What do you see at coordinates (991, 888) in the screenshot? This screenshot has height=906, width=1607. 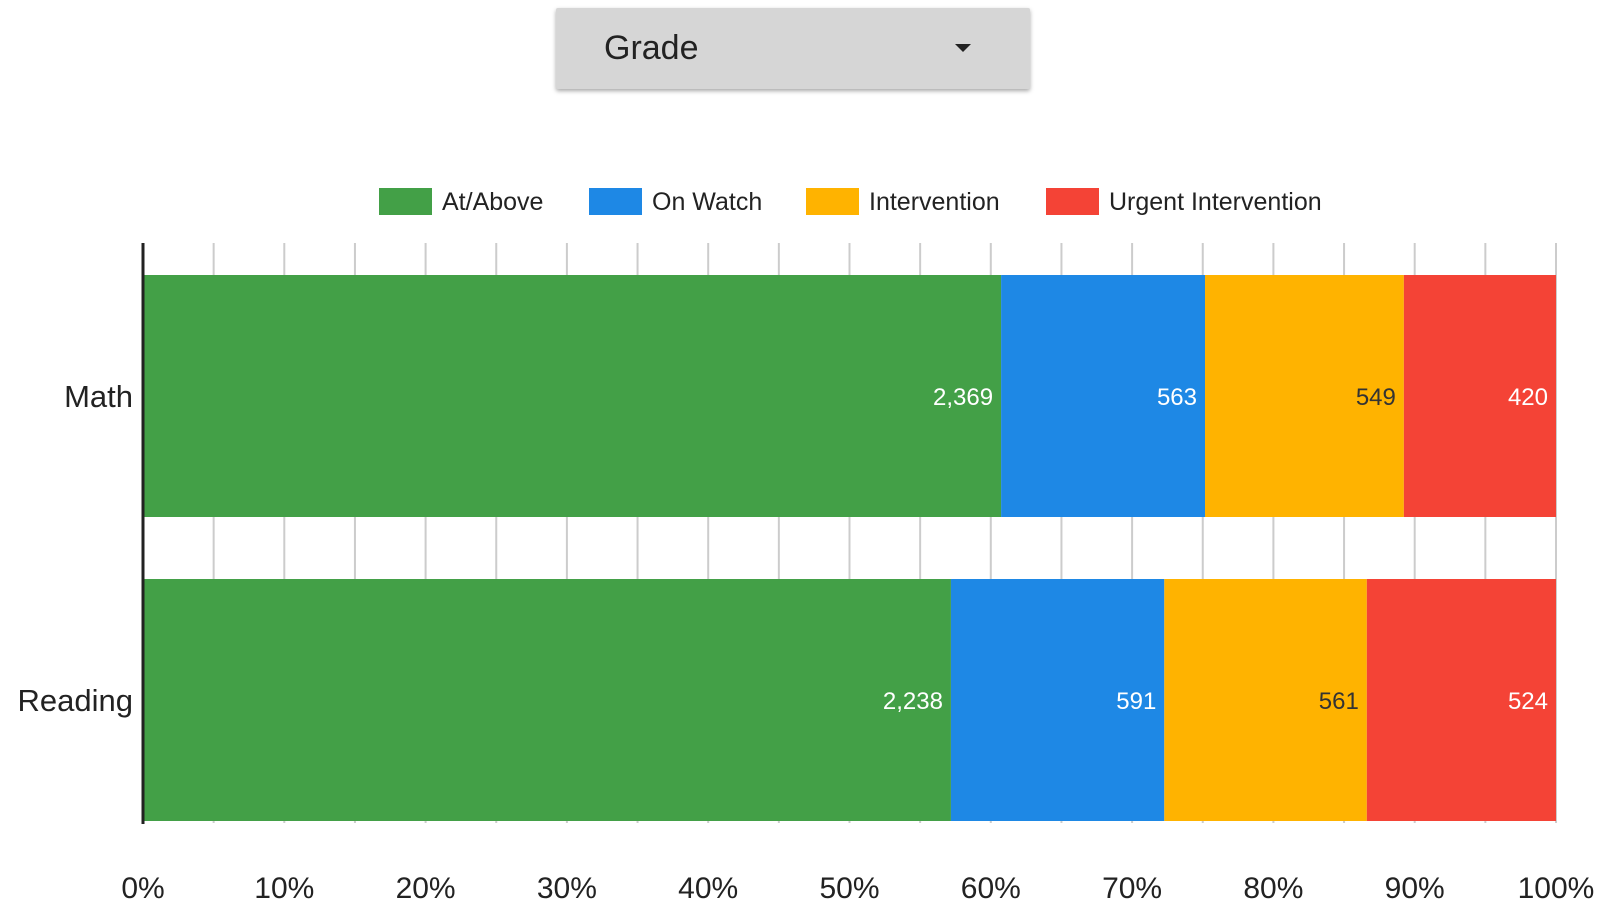 I see `x-tick-label: 60%` at bounding box center [991, 888].